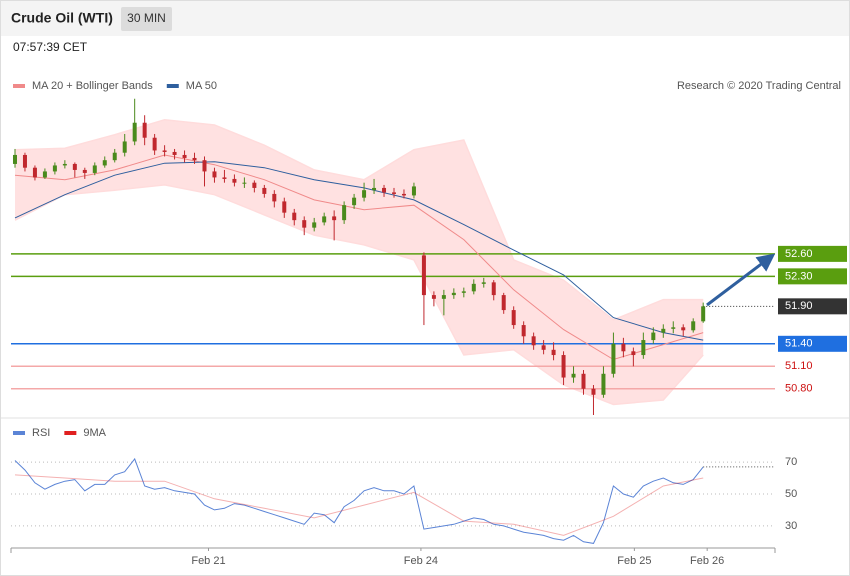  What do you see at coordinates (791, 526) in the screenshot?
I see `y-tick-label: 30` at bounding box center [791, 526].